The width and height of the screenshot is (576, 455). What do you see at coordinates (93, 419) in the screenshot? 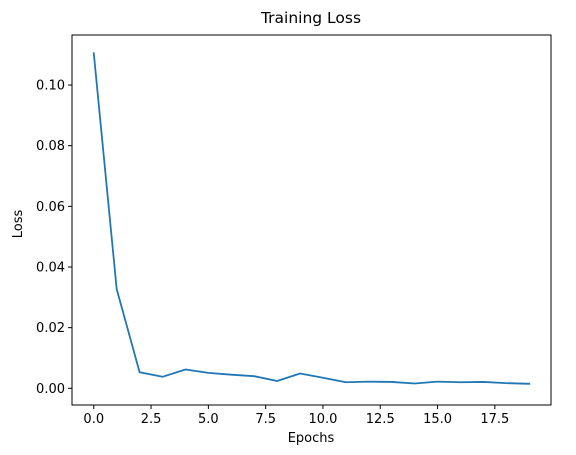
I see `x-tick-label: 0.0` at bounding box center [93, 419].